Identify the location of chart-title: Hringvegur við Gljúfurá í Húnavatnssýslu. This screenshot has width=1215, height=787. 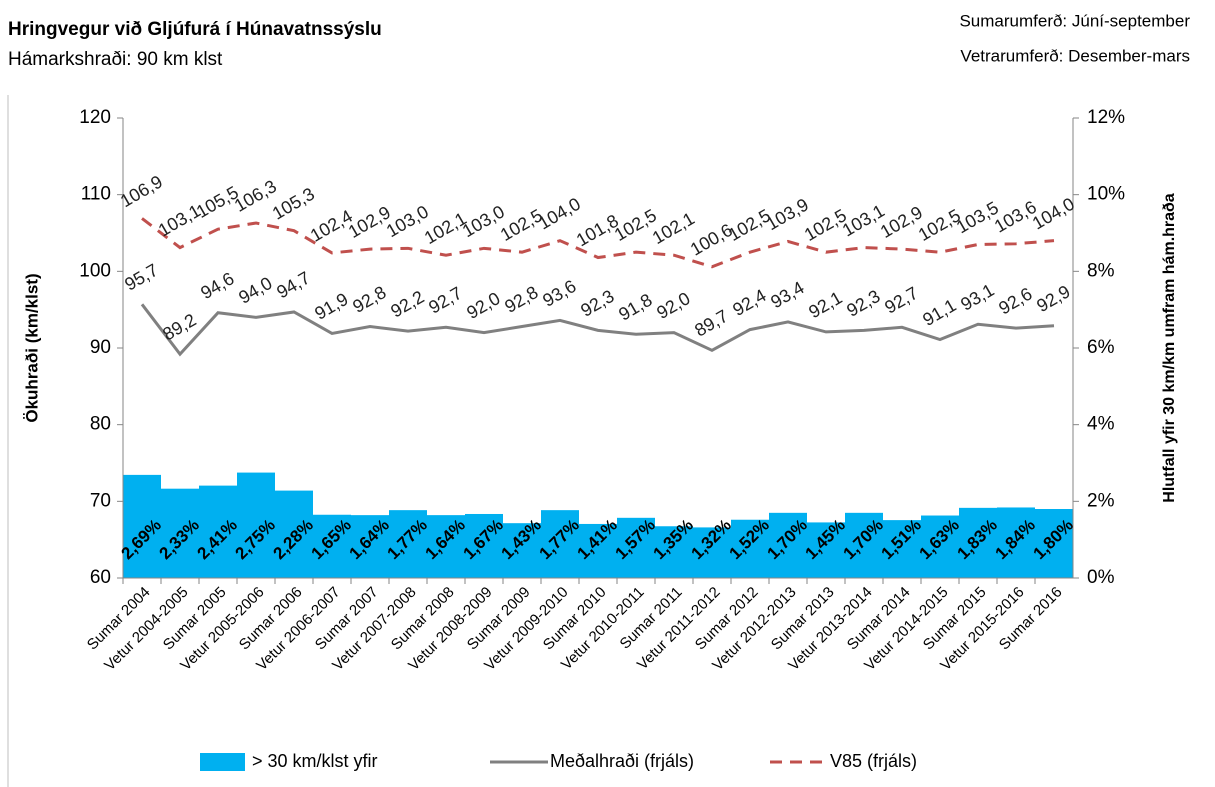
(195, 29).